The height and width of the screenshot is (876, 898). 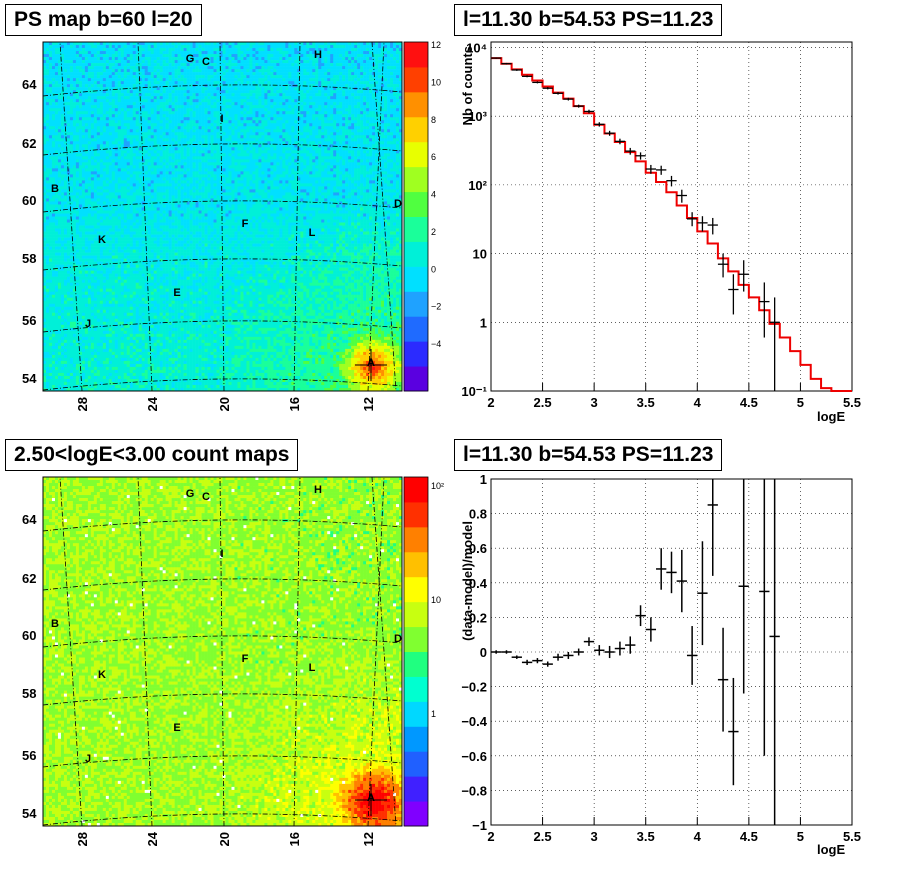 I want to click on y-tick-label: 0.8, so click(x=478, y=514).